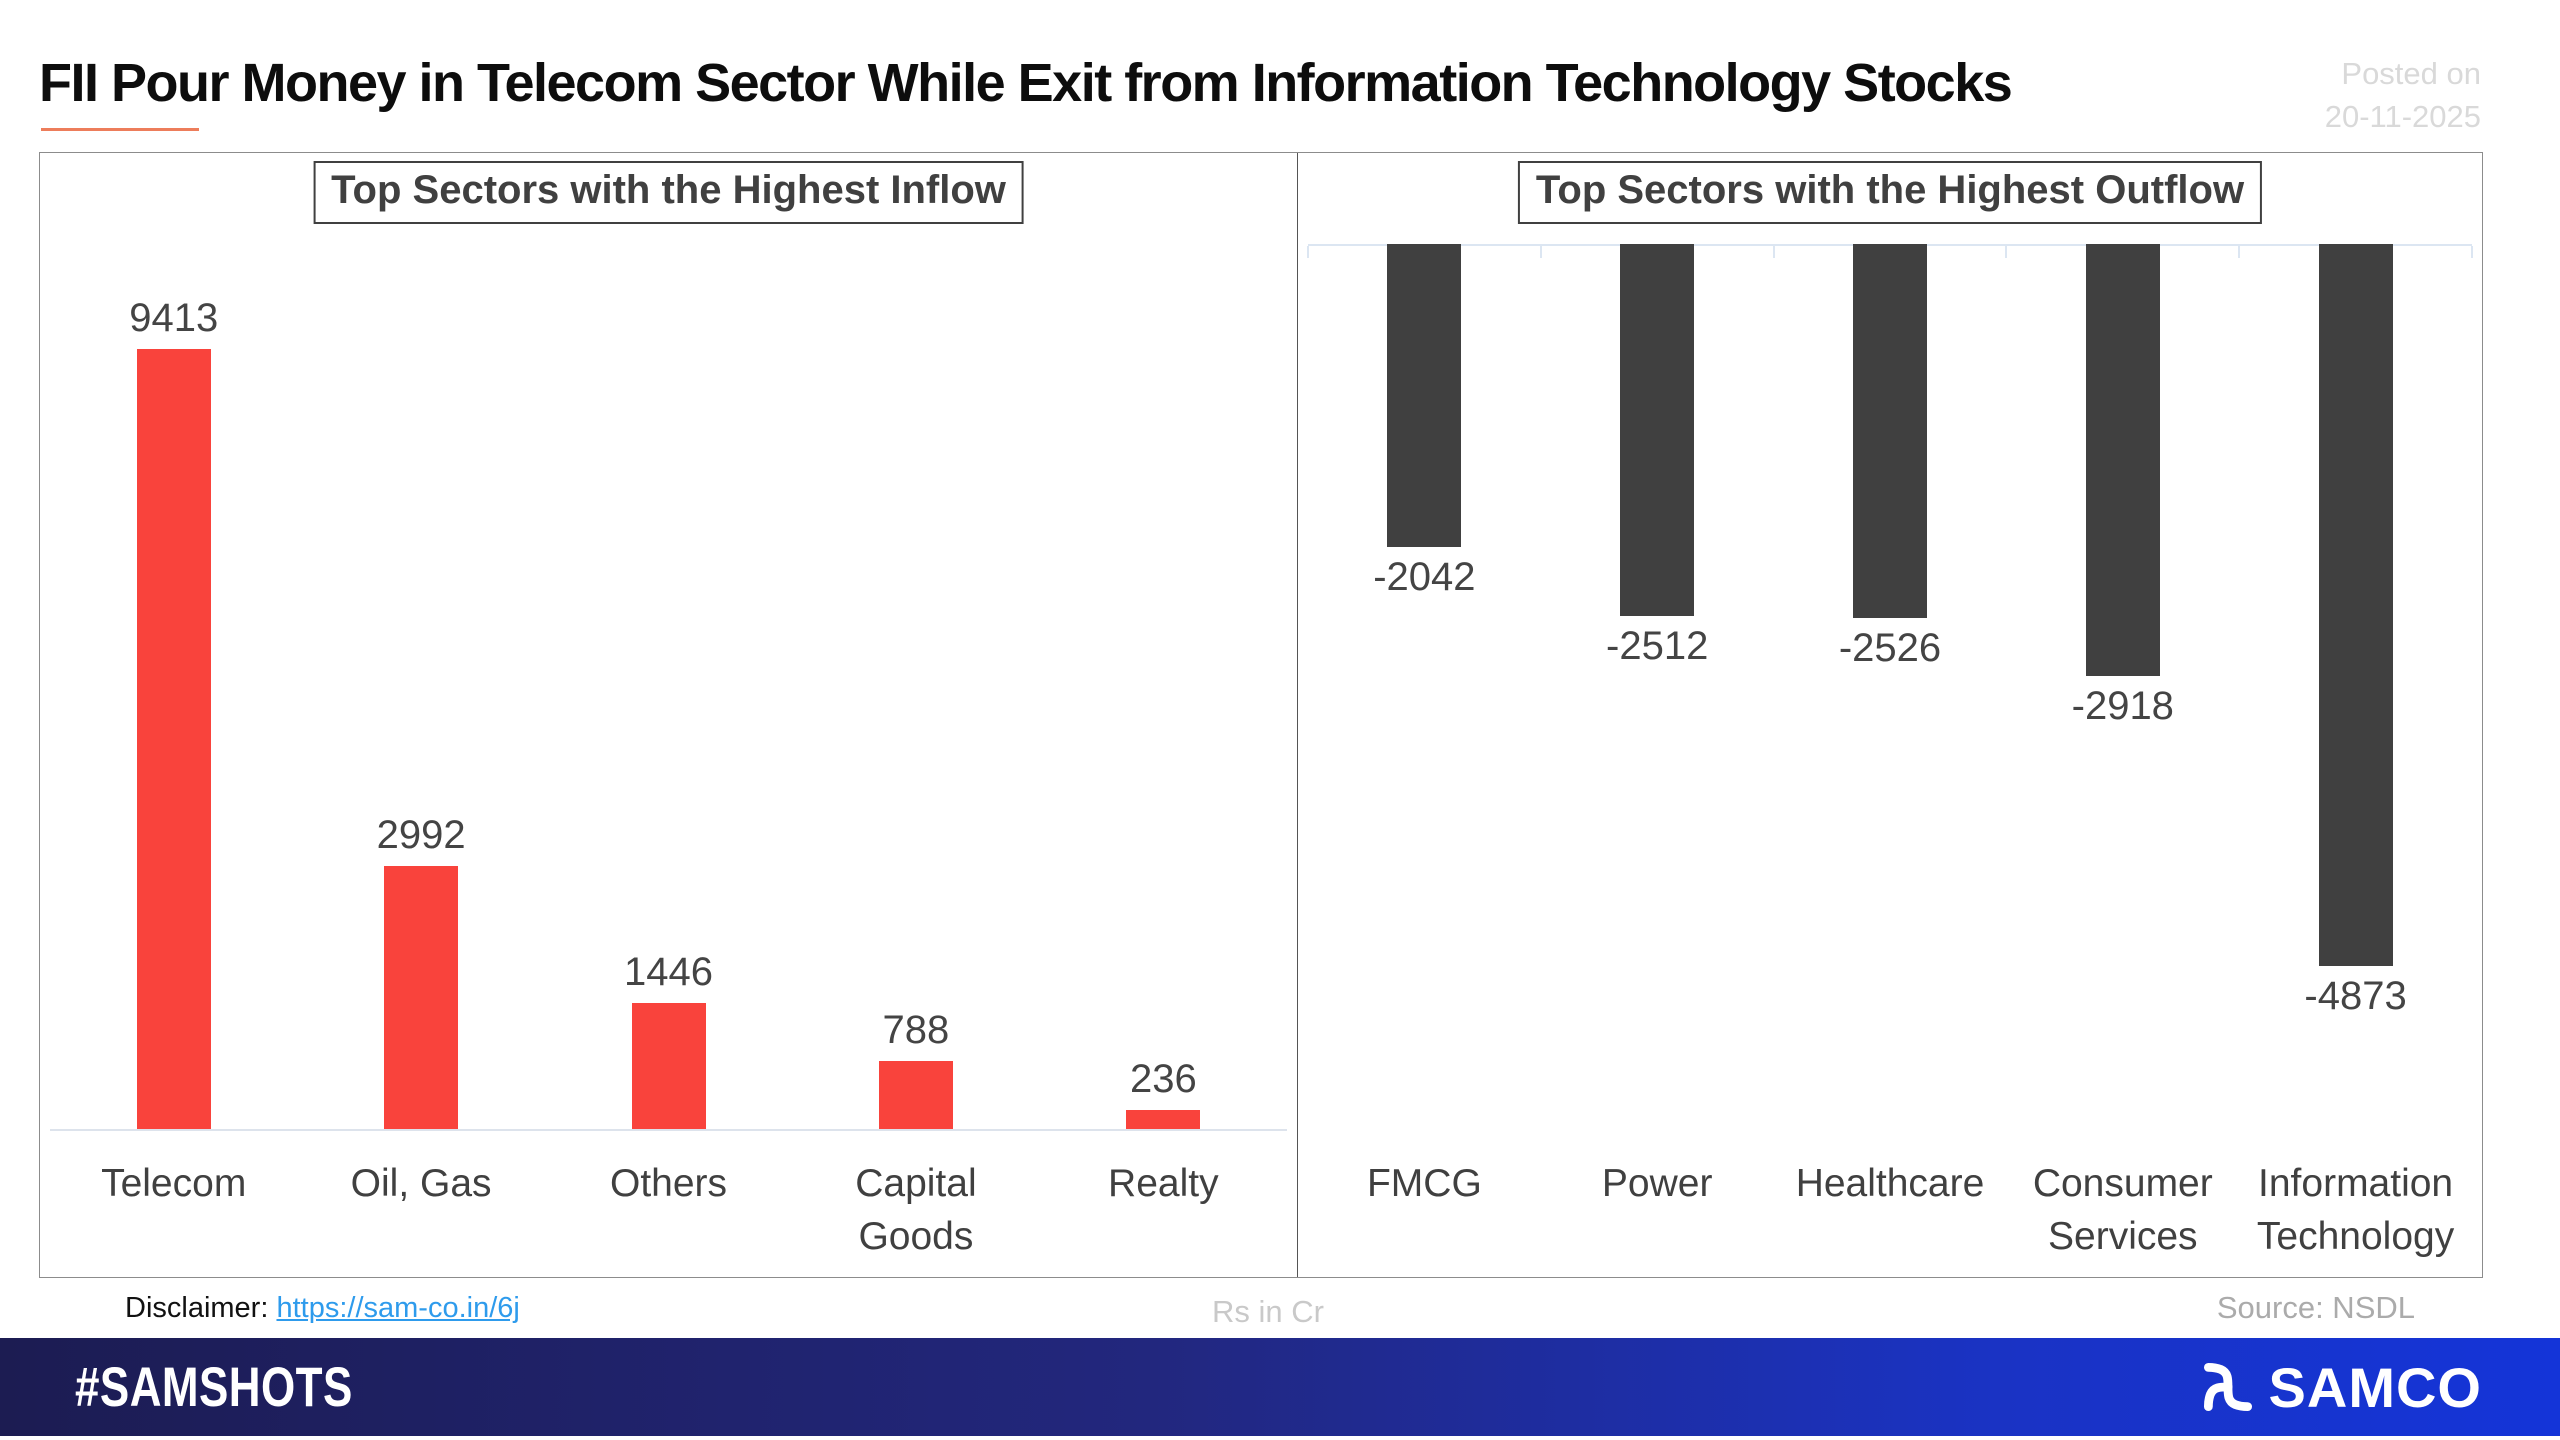 Image resolution: width=2560 pixels, height=1440 pixels. I want to click on samshots-hashtag: #SAMSHOTS, so click(214, 1387).